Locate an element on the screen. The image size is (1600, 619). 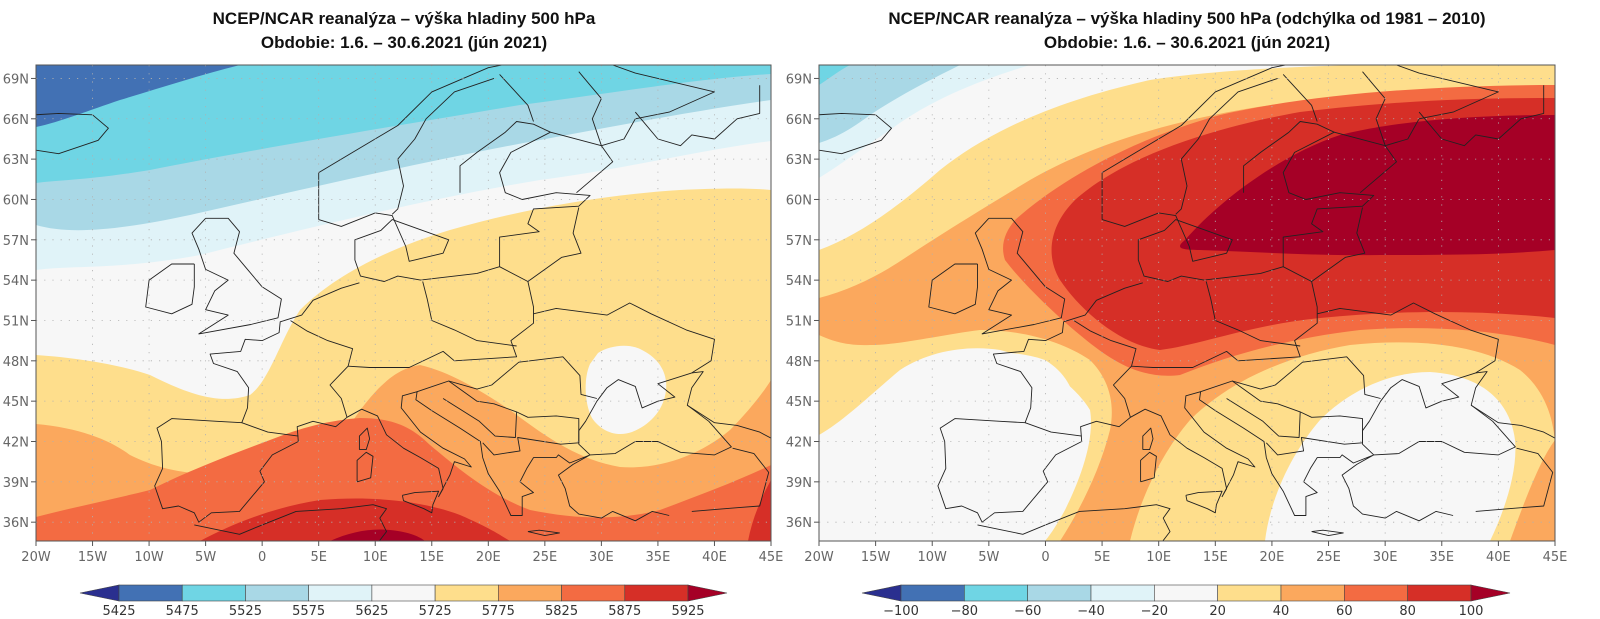
x-tick-label: 35E is located at coordinates (658, 557).